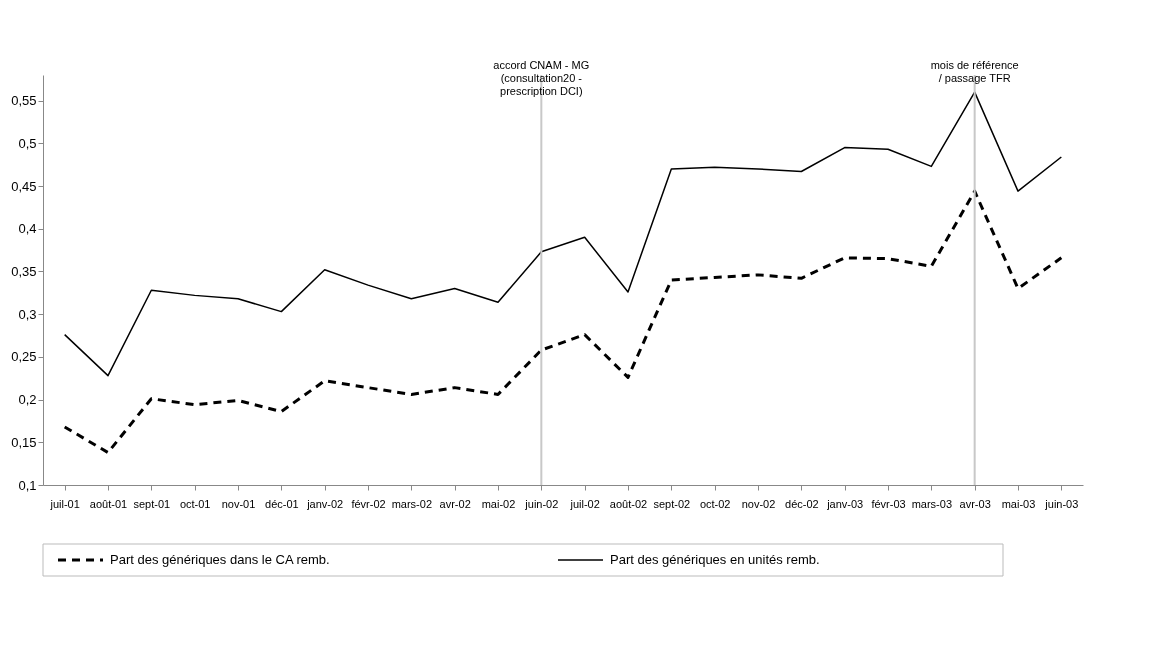 The image size is (1162, 645). I want to click on x-tick-label: août-01, so click(108, 503).